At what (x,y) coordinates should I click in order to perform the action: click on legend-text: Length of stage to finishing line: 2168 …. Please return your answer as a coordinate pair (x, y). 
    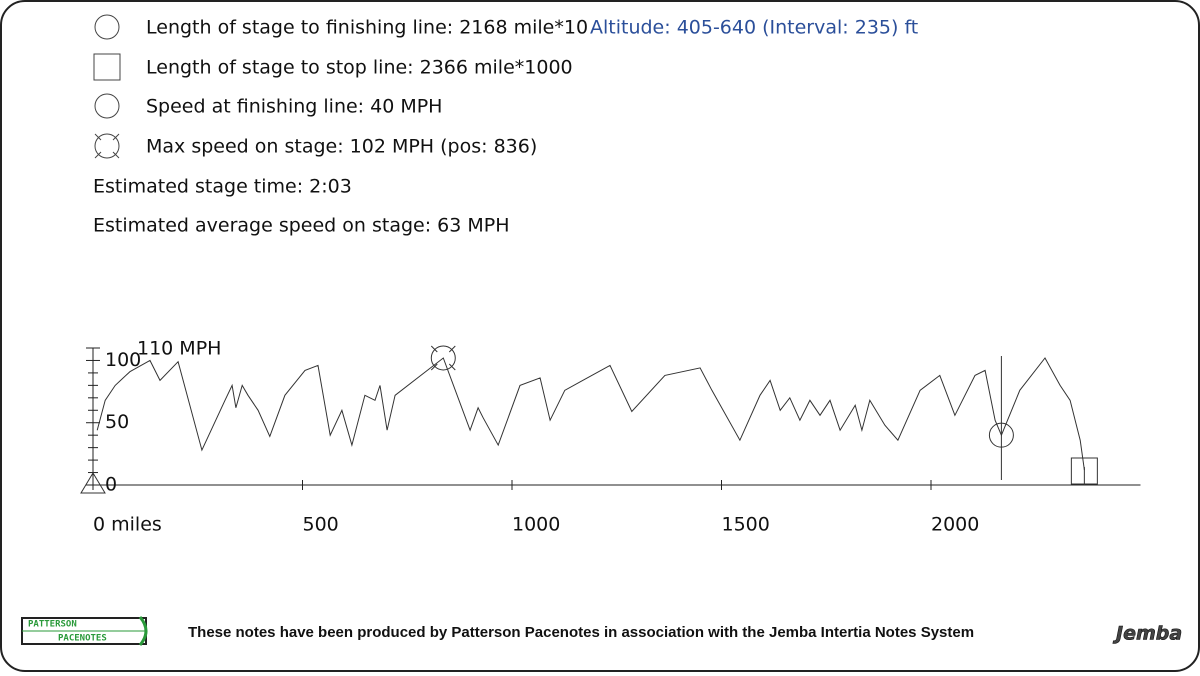
    Looking at the image, I should click on (379, 28).